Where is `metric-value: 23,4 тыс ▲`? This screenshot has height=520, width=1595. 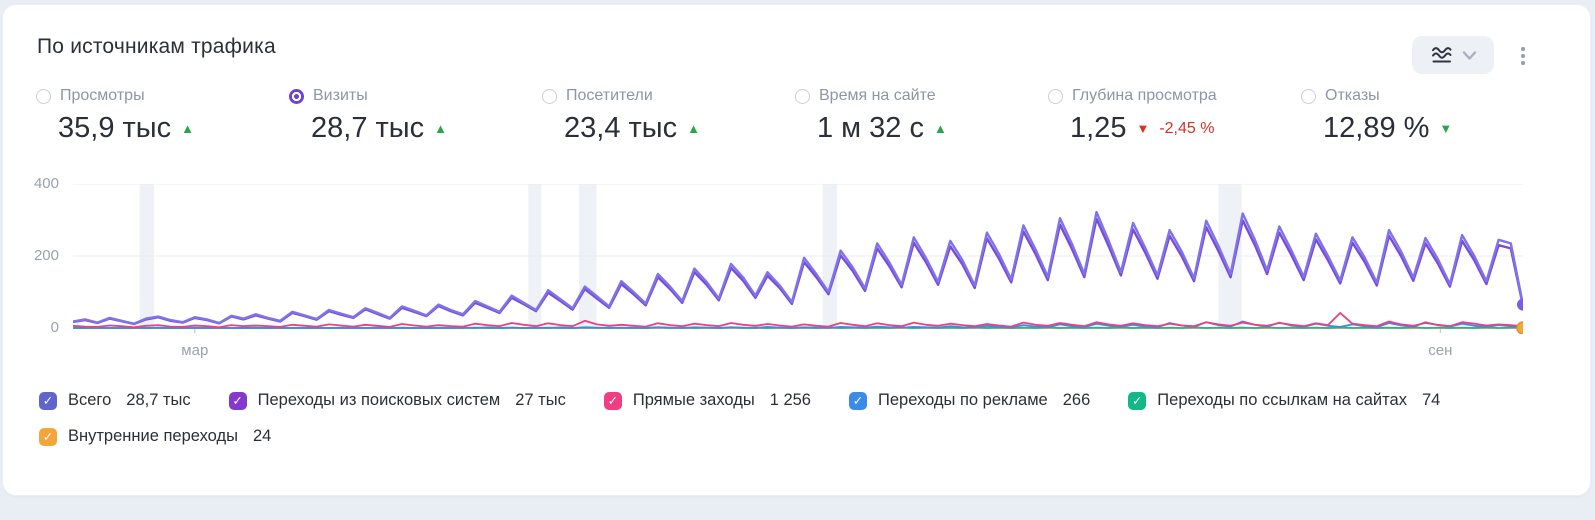
metric-value: 23,4 тыс ▲ is located at coordinates (679, 128).